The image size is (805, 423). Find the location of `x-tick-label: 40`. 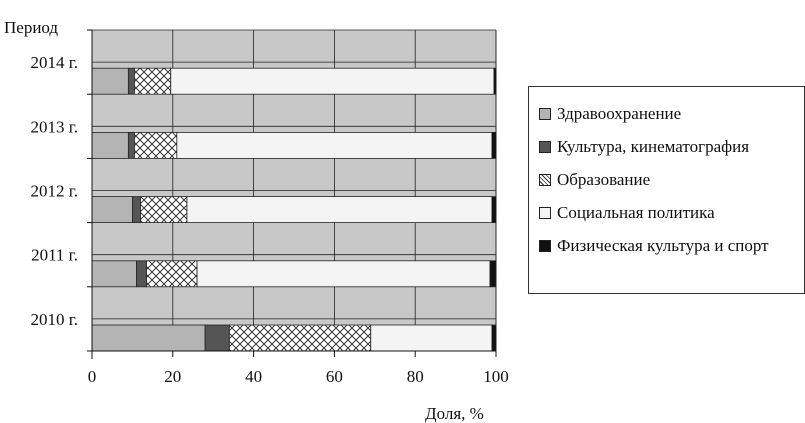

x-tick-label: 40 is located at coordinates (253, 376).